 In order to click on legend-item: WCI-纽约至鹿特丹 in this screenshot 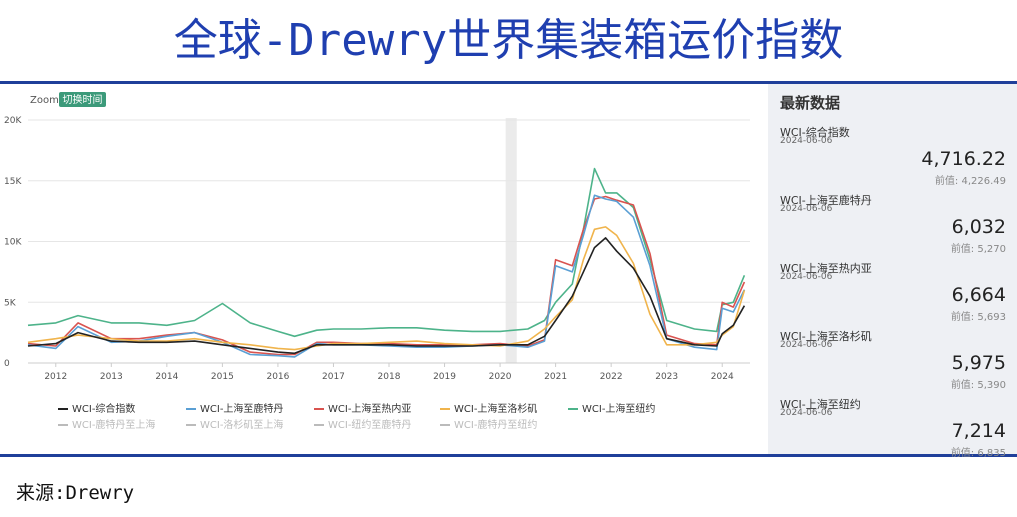, I will do `click(362, 424)`.